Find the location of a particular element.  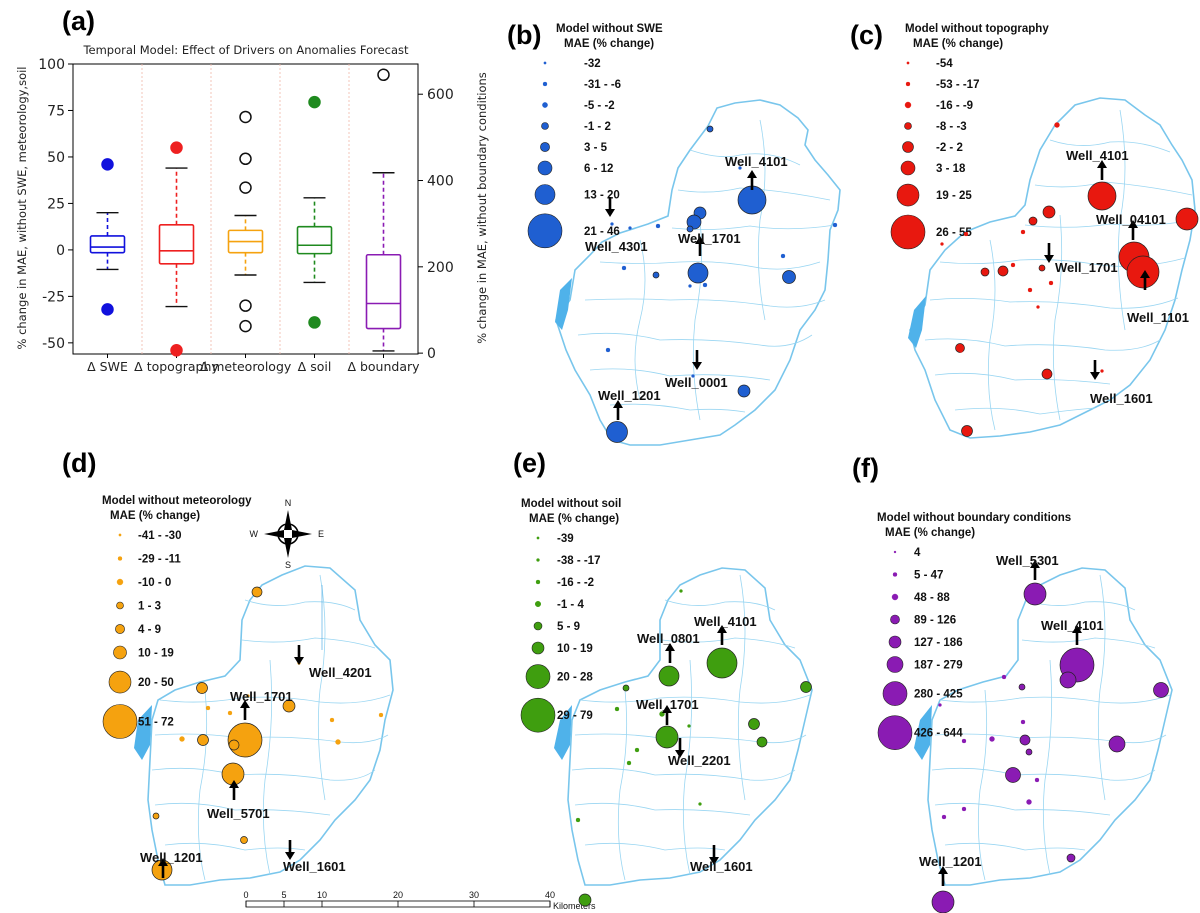

legend-label: 4 - 9 is located at coordinates (149, 630).